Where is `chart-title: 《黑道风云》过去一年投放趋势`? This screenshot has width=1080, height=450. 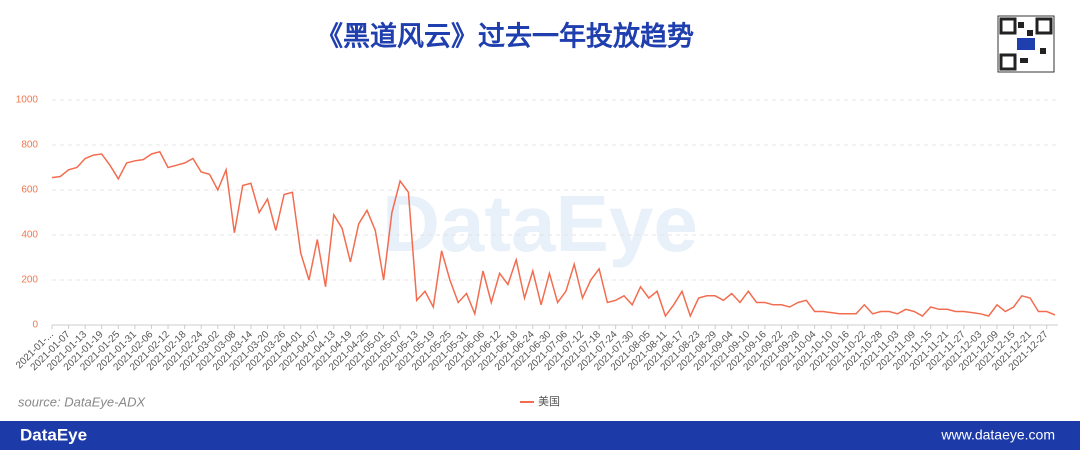
chart-title: 《黑道风云》过去一年投放趋势 is located at coordinates (505, 37).